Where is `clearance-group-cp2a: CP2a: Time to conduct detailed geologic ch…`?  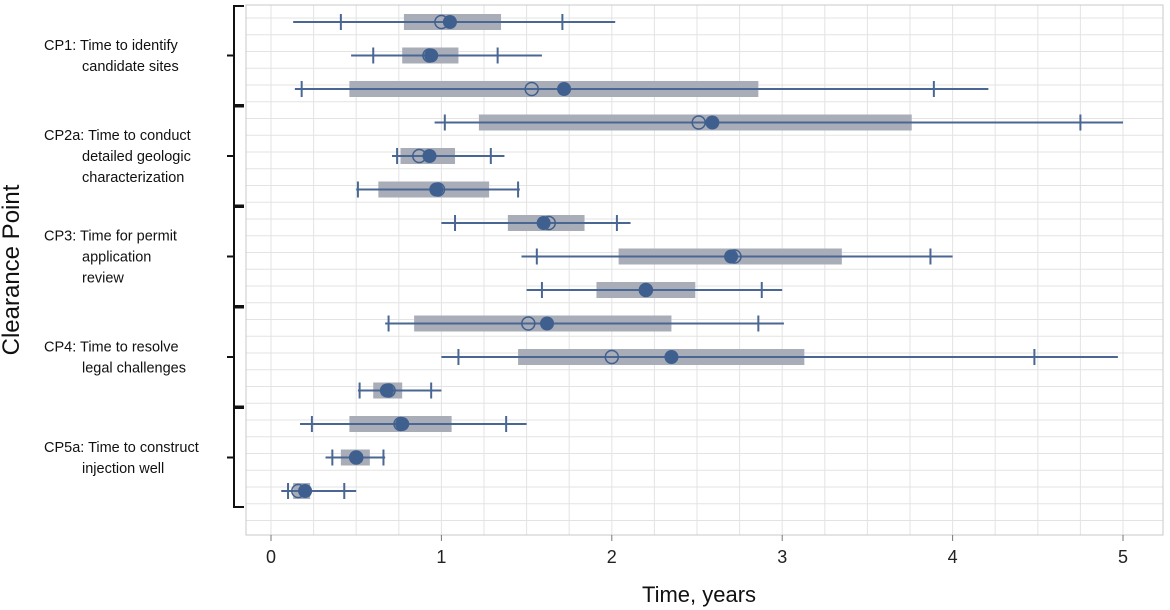
clearance-group-cp2a: CP2a: Time to conduct detailed geologic ch… is located at coordinates (144, 156).